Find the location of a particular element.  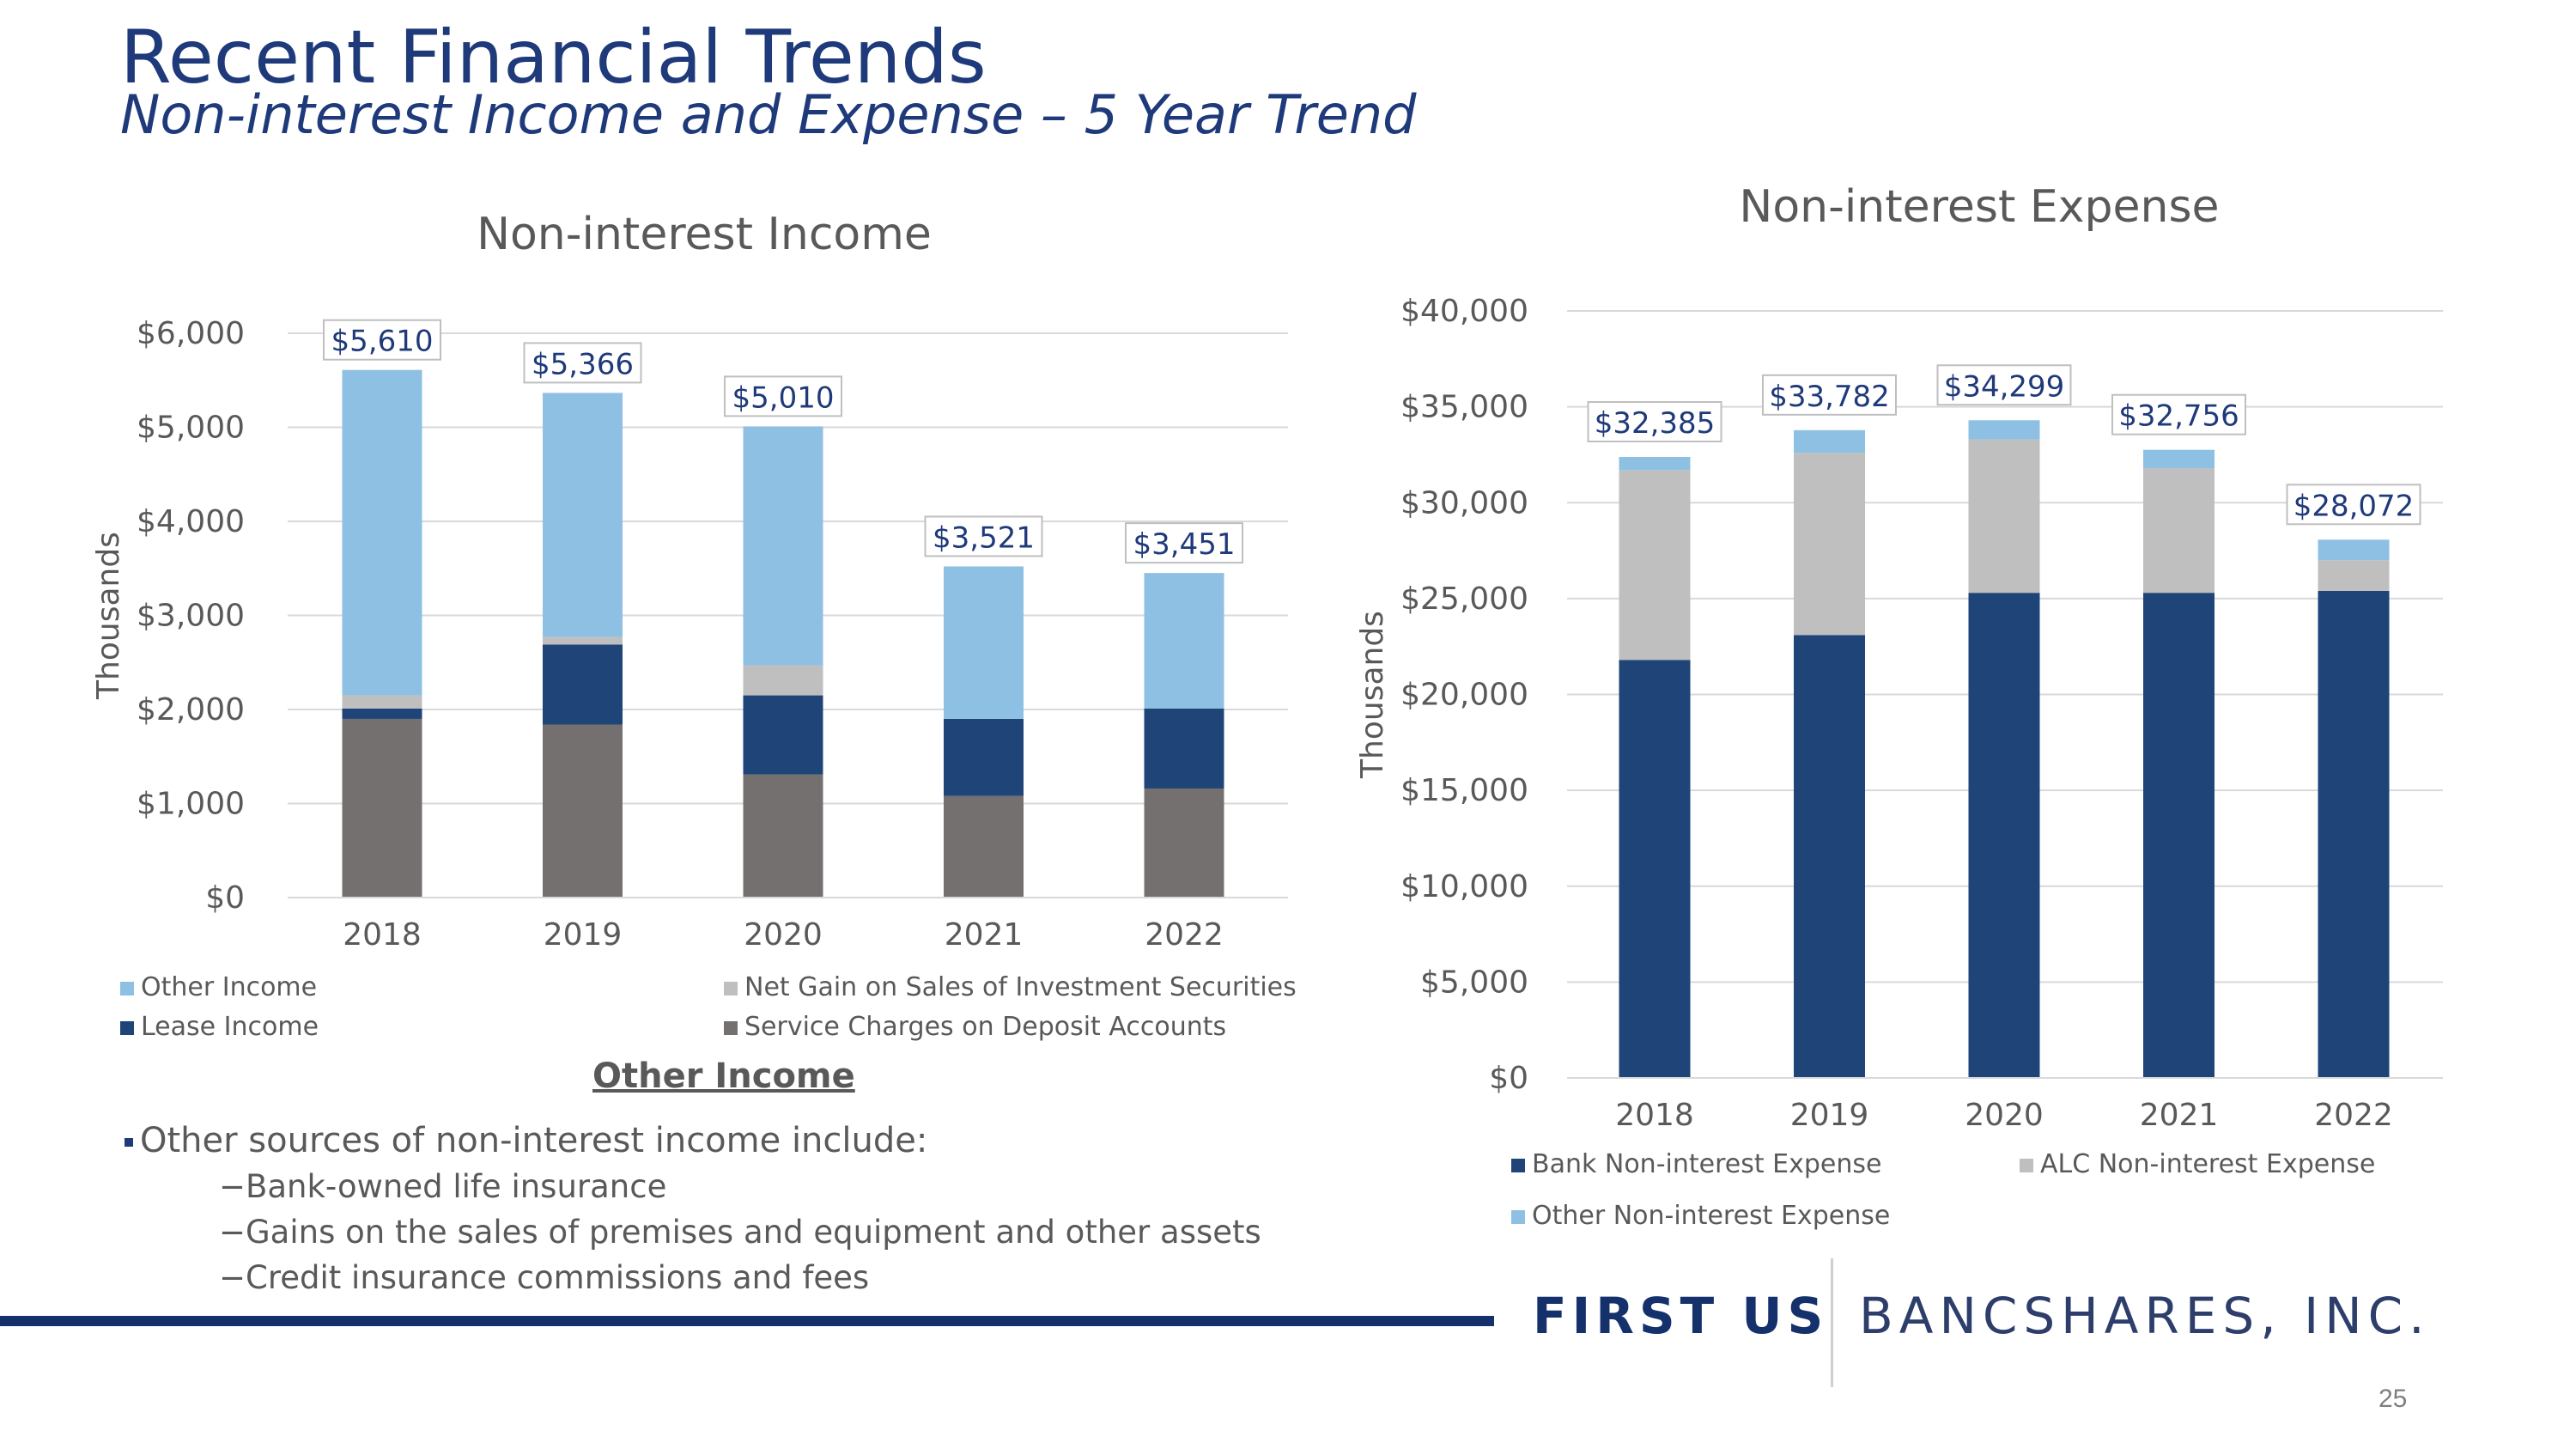

footer-rule is located at coordinates (747, 1321).